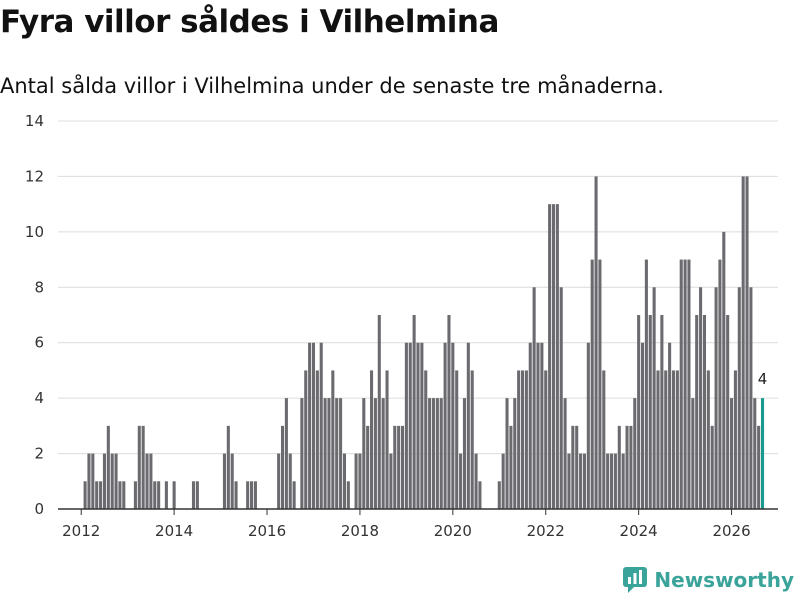 The image size is (800, 600). Describe the element at coordinates (267, 531) in the screenshot. I see `x-tick-label: 2016` at that location.